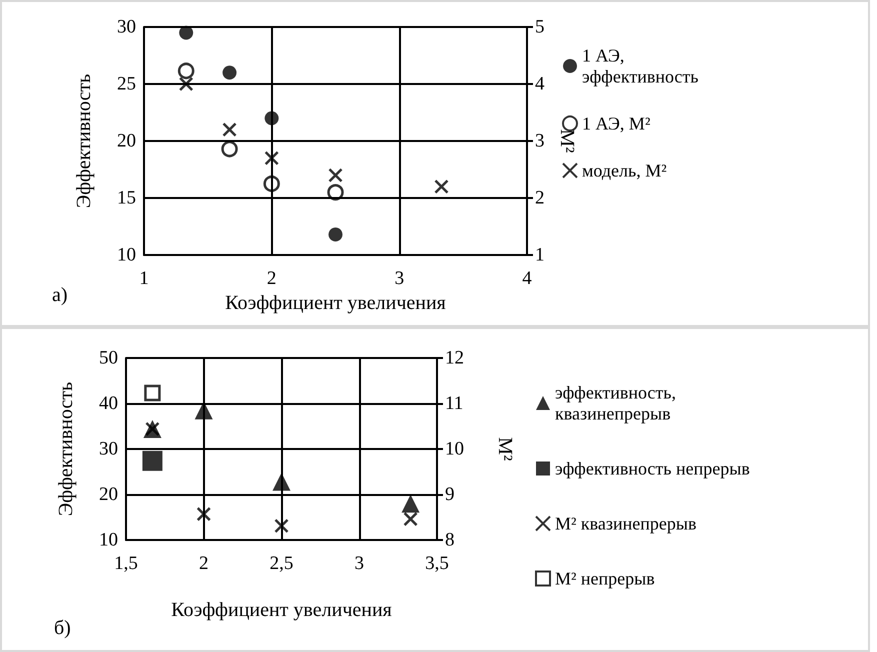 This screenshot has height=652, width=877. What do you see at coordinates (527, 278) in the screenshot?
I see `x-tick-label: 4` at bounding box center [527, 278].